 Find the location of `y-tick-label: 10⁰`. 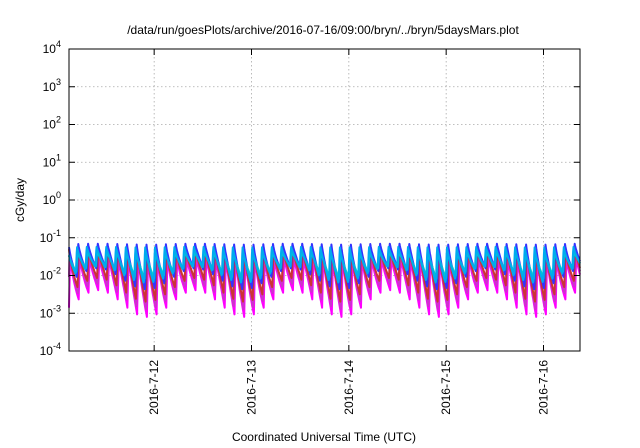

y-tick-label: 10⁰ is located at coordinates (52, 198).